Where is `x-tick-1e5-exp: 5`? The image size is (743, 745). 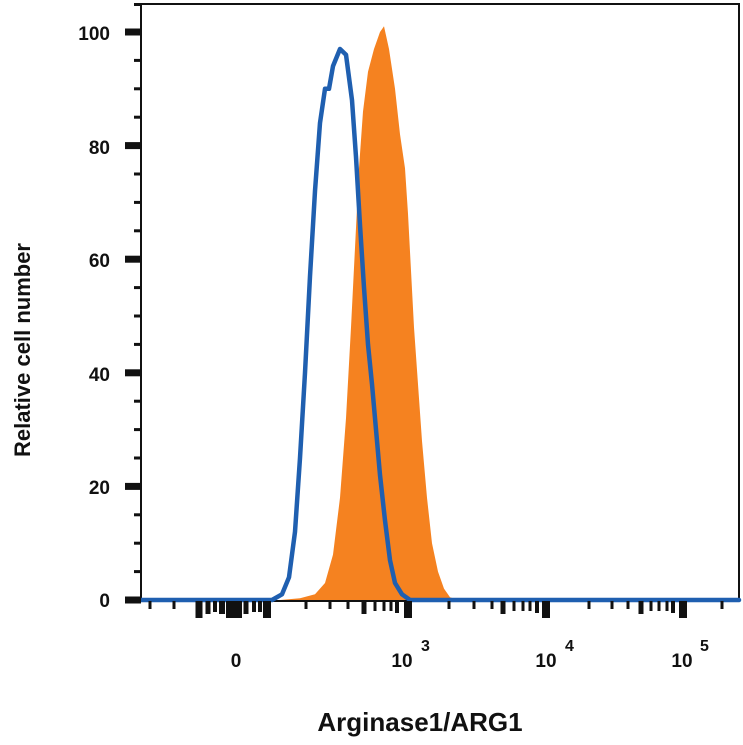
x-tick-1e5-exp: 5 is located at coordinates (704, 646).